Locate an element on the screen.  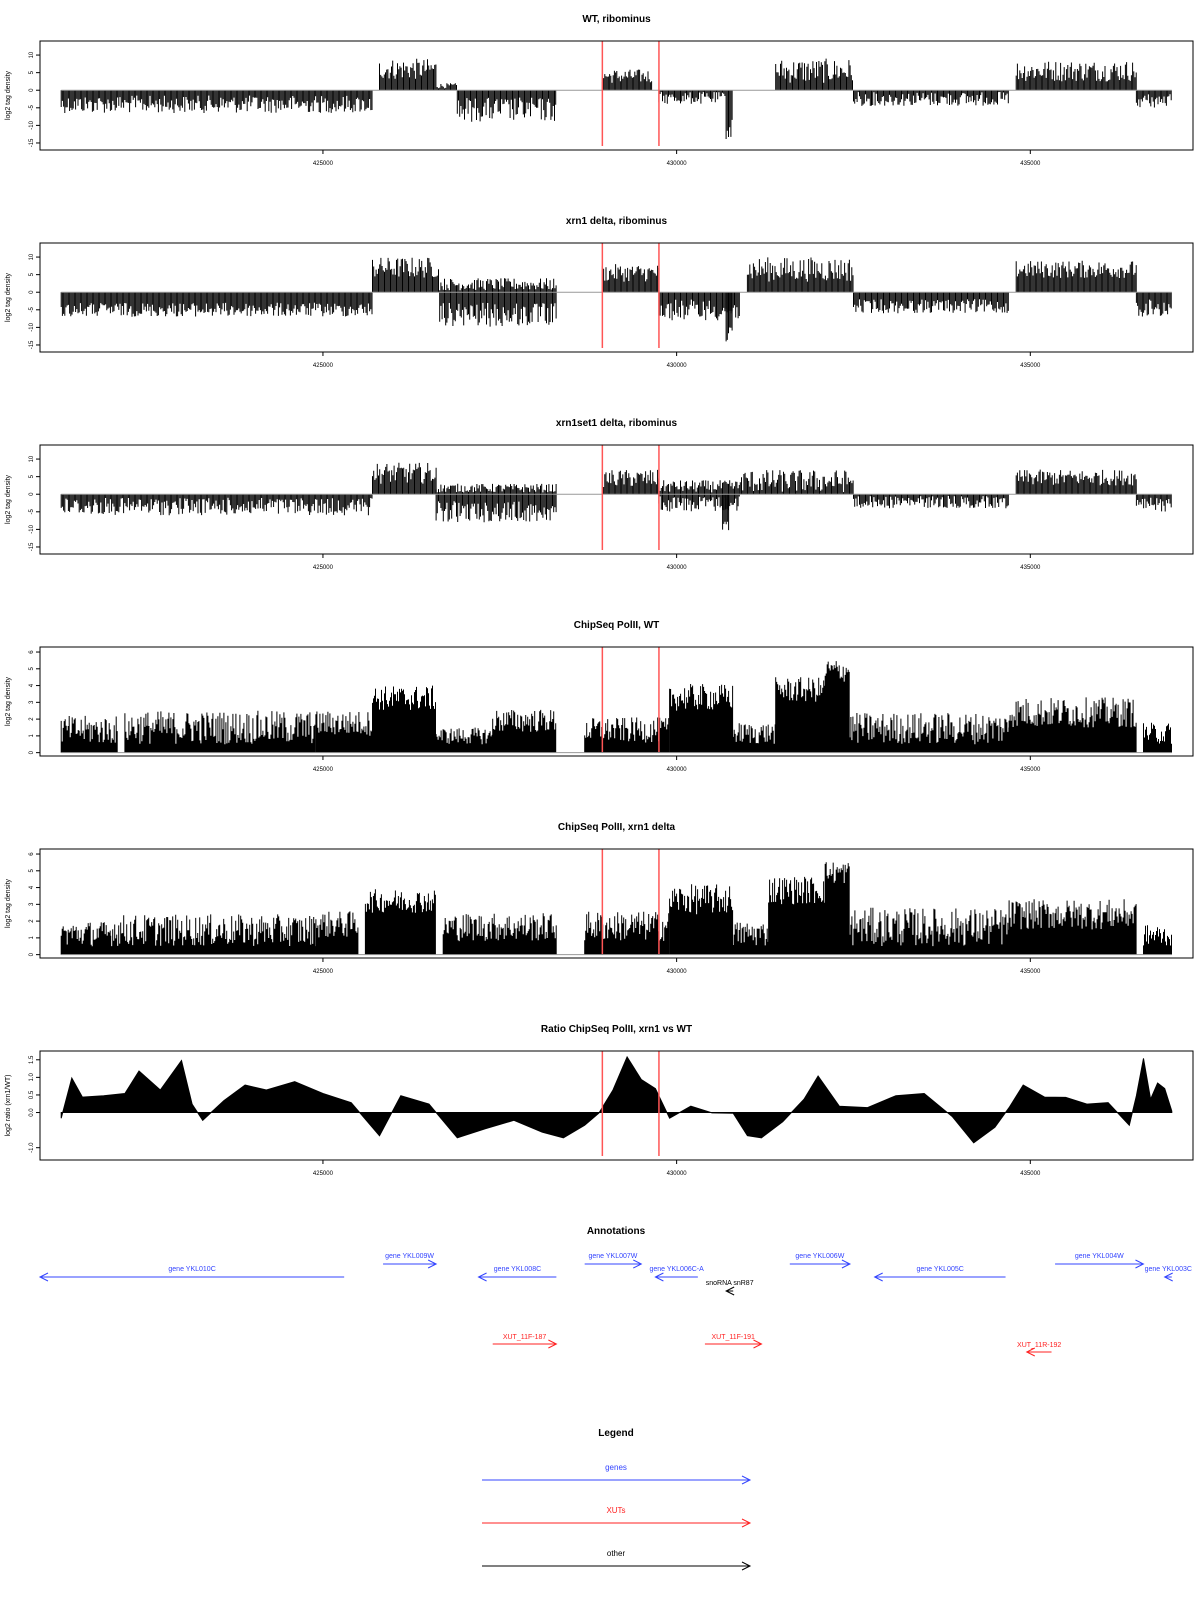
annotation-feature: snoRNA snR87 is located at coordinates (730, 1288).